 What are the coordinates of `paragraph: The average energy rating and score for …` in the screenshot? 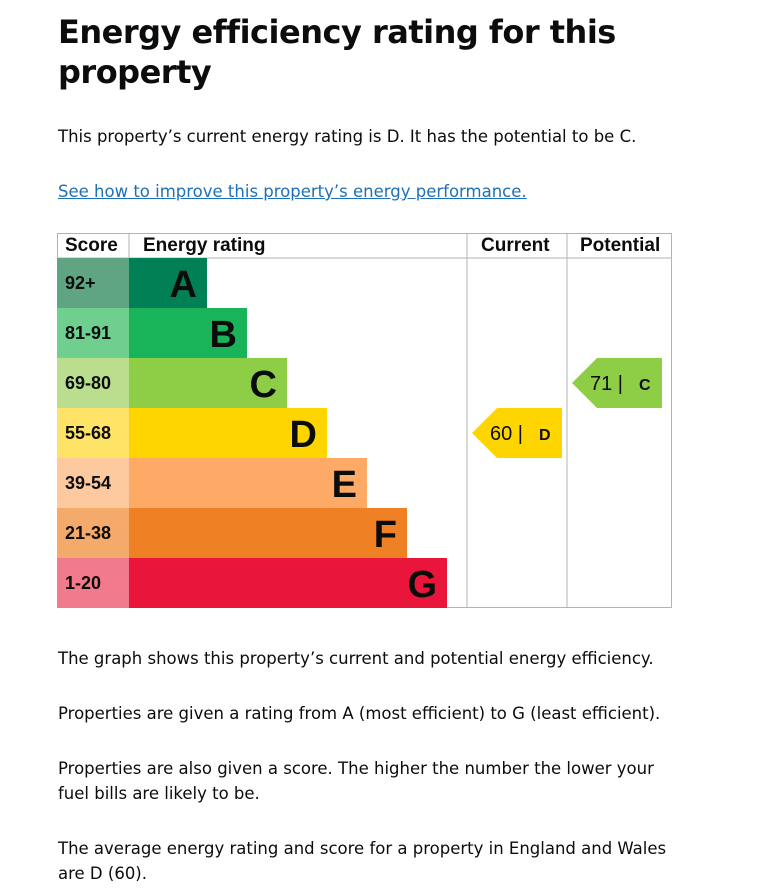 It's located at (362, 861).